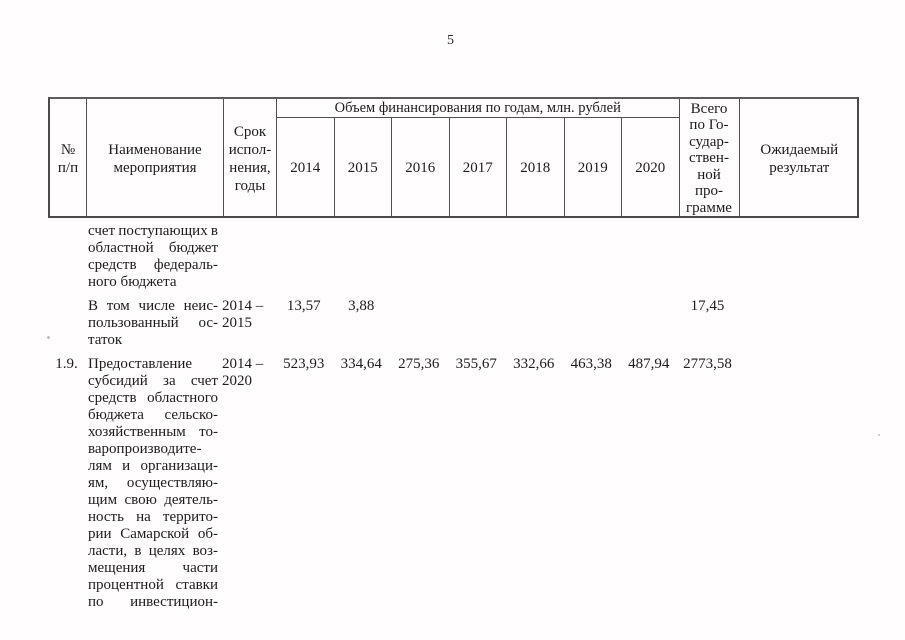 The height and width of the screenshot is (640, 905). What do you see at coordinates (167, 551) in the screenshot?
I see `word: целях` at bounding box center [167, 551].